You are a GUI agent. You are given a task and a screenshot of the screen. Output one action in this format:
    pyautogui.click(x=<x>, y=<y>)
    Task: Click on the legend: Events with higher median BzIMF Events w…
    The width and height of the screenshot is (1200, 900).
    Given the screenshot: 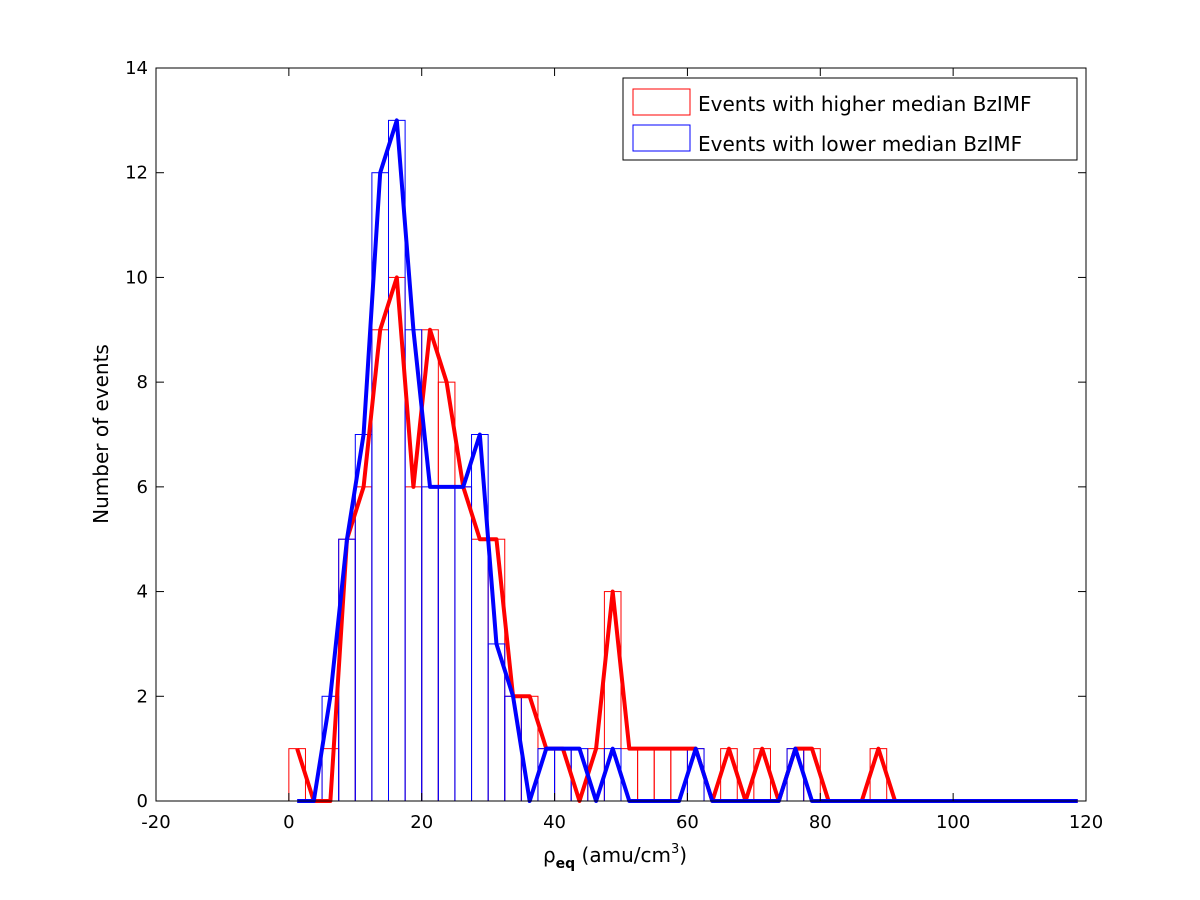 What is the action you would take?
    pyautogui.click(x=850, y=119)
    